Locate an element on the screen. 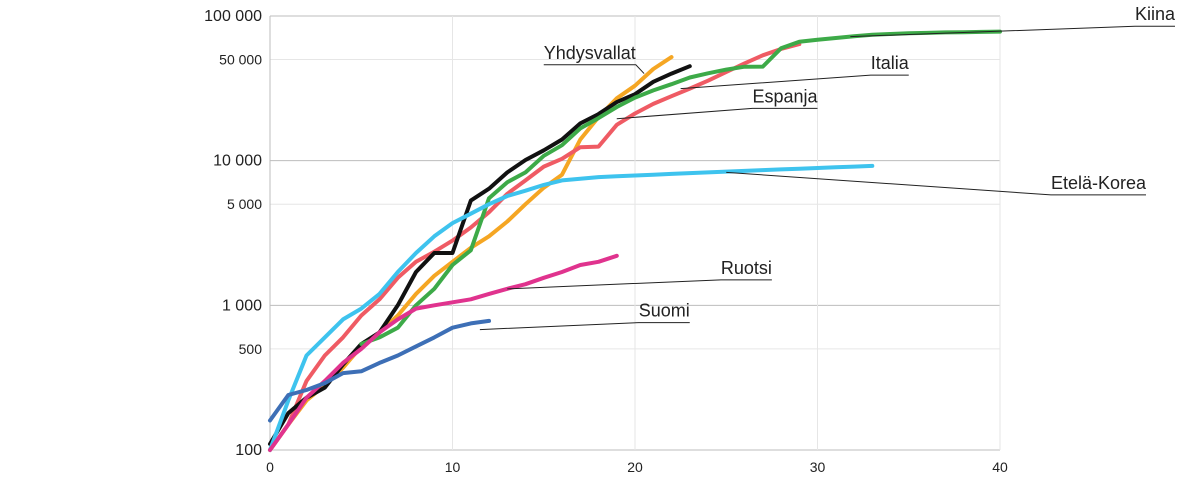  y-tick-label: 50 000 is located at coordinates (240, 60).